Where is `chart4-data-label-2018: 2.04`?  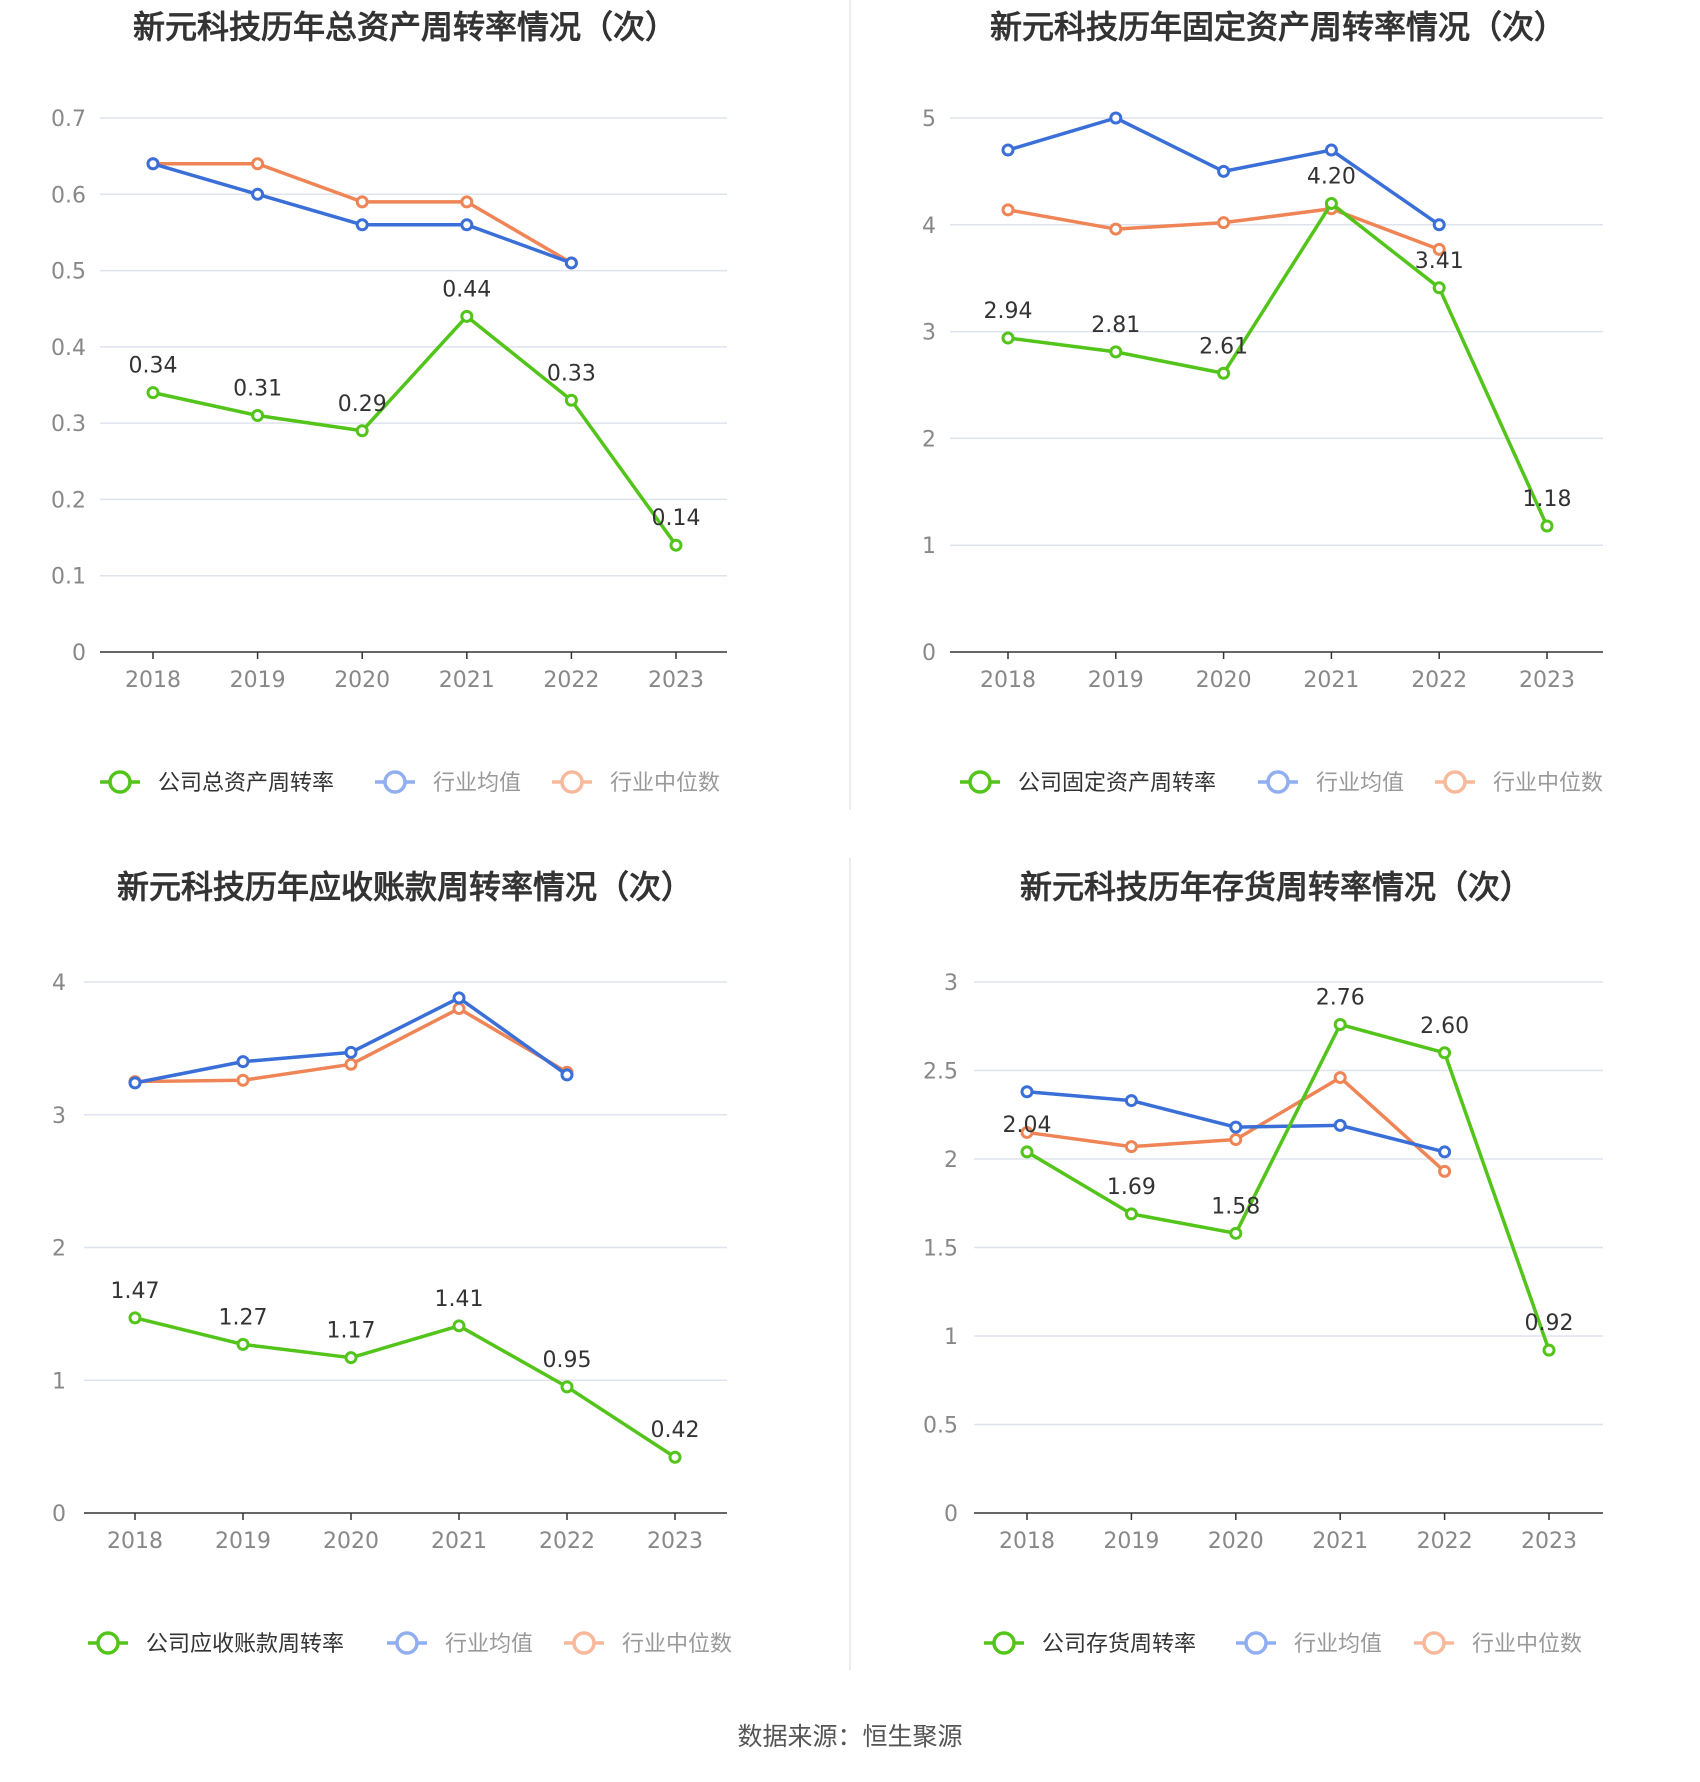 chart4-data-label-2018: 2.04 is located at coordinates (1027, 1125).